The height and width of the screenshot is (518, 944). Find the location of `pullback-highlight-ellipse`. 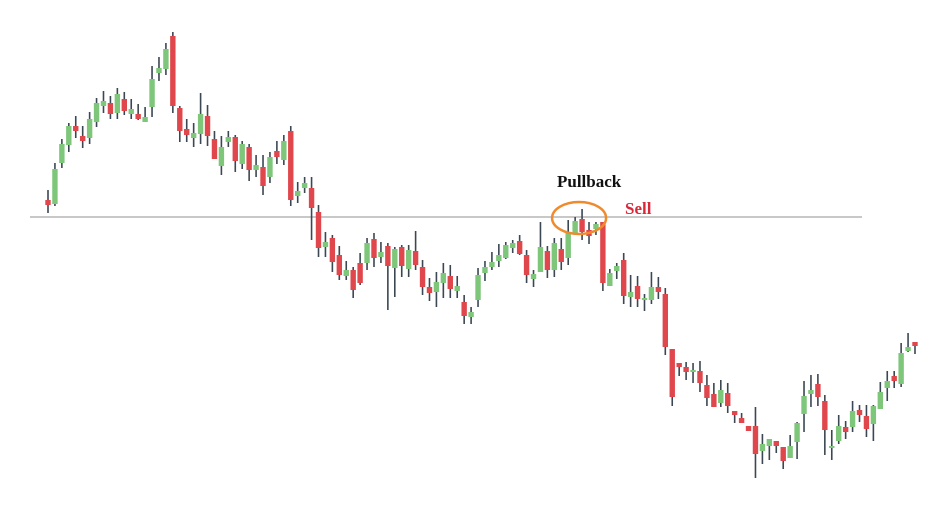

pullback-highlight-ellipse is located at coordinates (579, 218).